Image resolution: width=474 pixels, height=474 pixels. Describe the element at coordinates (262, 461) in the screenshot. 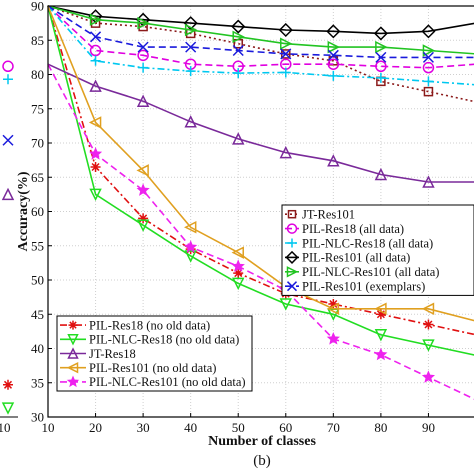

I see `subfigure-caption: (b)` at that location.